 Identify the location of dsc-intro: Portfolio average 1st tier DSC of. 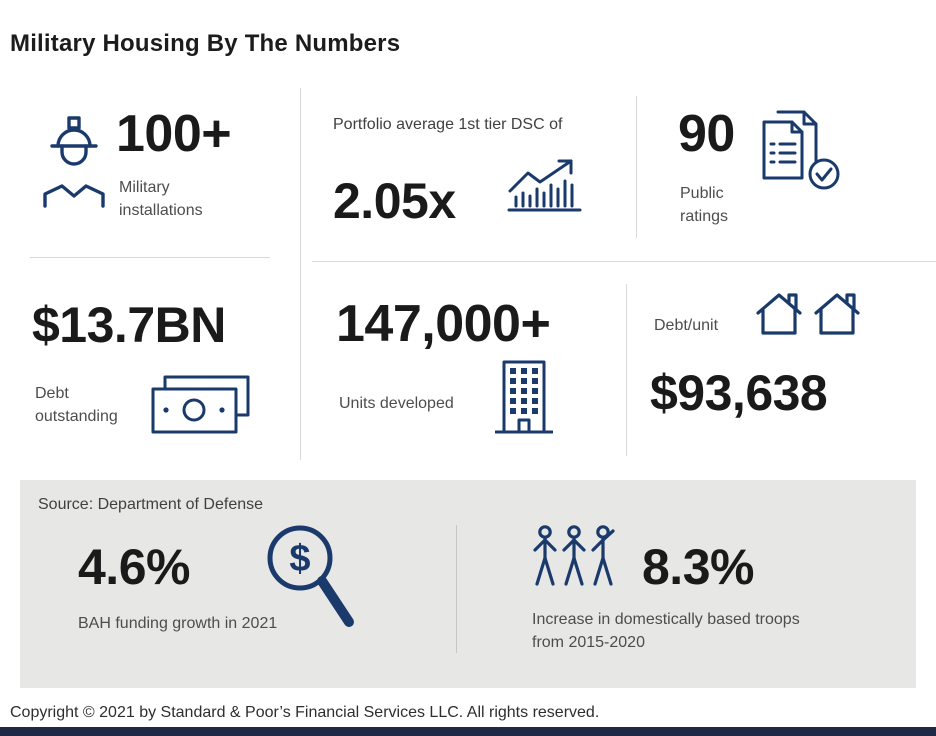
(448, 124).